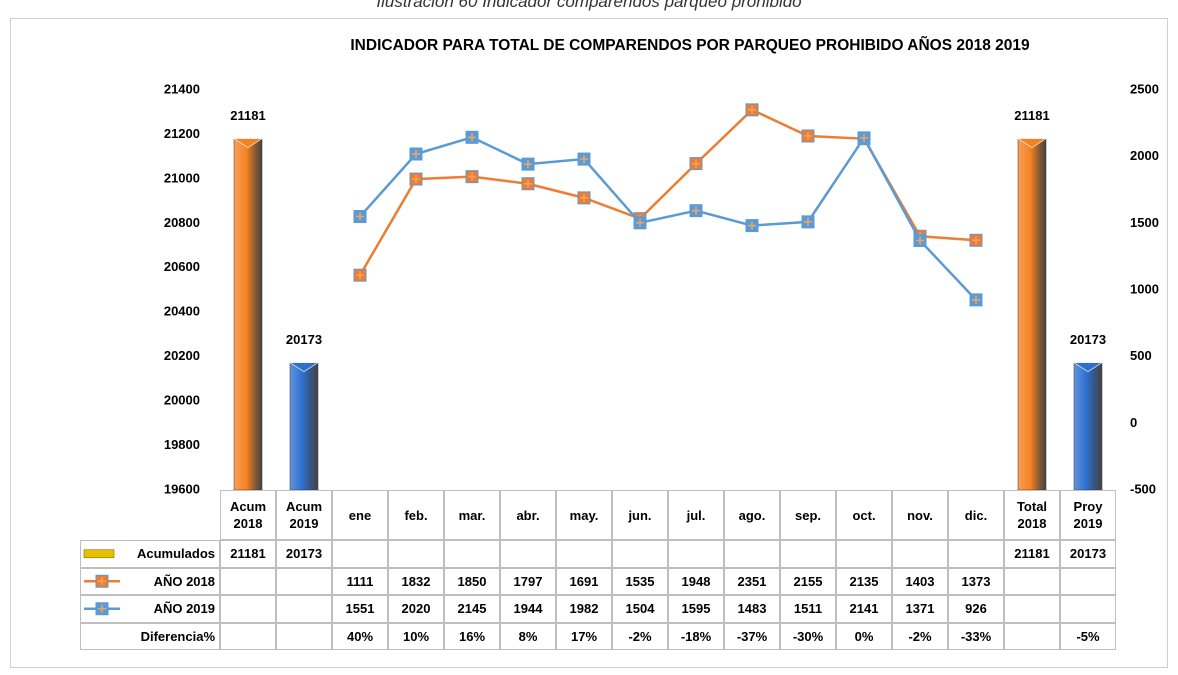 This screenshot has width=1178, height=675. What do you see at coordinates (416, 515) in the screenshot?
I see `x-tick-label: feb.` at bounding box center [416, 515].